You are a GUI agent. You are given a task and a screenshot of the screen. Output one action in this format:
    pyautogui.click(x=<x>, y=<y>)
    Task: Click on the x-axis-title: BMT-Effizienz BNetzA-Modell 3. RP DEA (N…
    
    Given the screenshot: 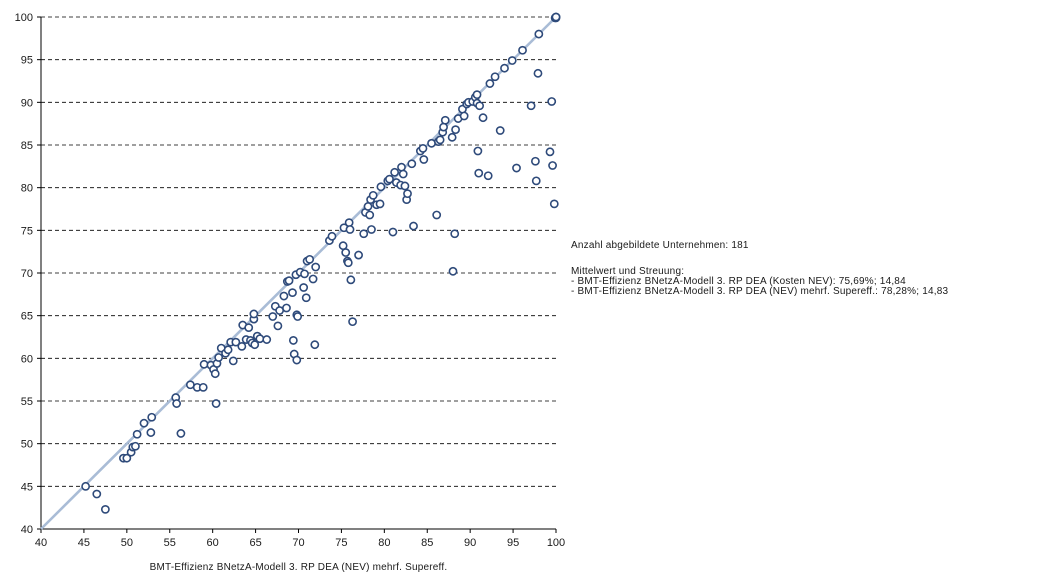 What is the action you would take?
    pyautogui.click(x=299, y=567)
    